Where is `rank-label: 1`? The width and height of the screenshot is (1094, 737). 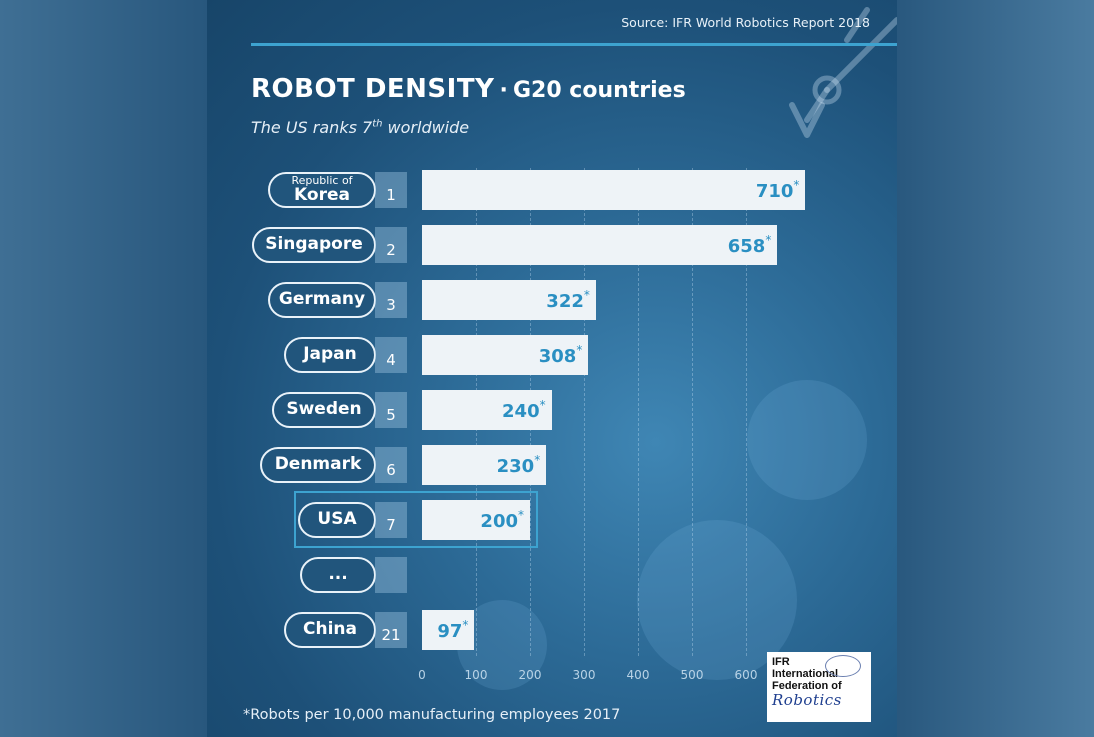 rank-label: 1 is located at coordinates (391, 190).